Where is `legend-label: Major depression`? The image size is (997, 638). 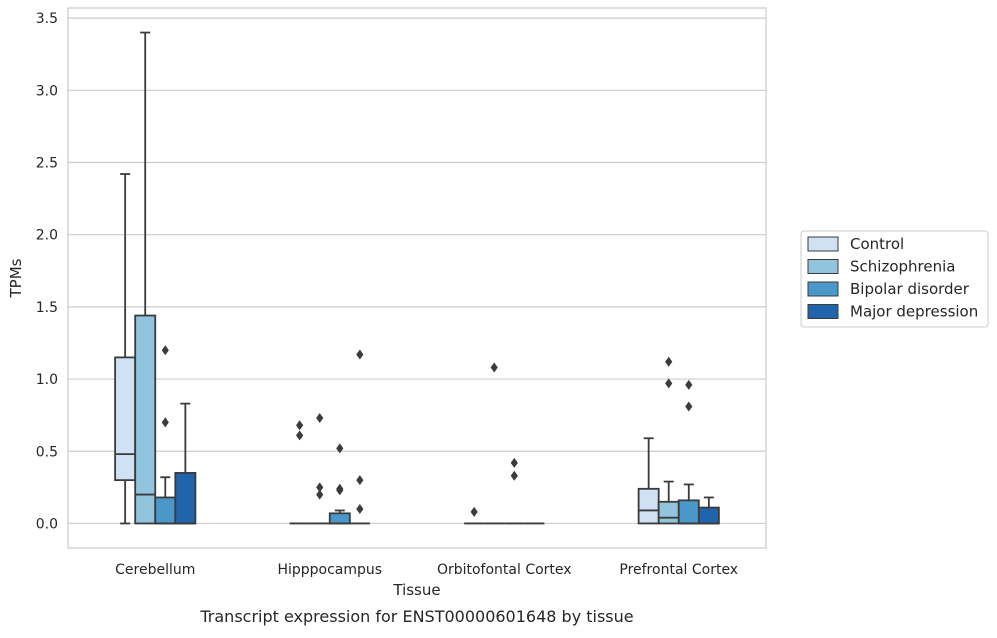 legend-label: Major depression is located at coordinates (914, 312).